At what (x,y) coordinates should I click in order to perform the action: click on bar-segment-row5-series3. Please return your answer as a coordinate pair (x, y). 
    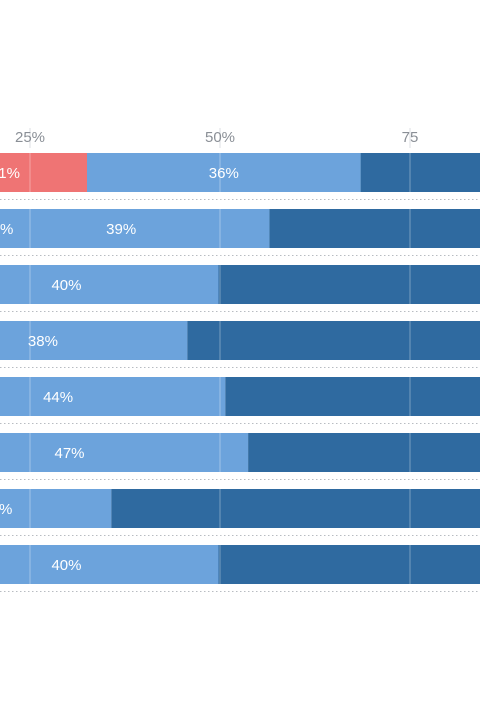
    Looking at the image, I should click on (113, 396).